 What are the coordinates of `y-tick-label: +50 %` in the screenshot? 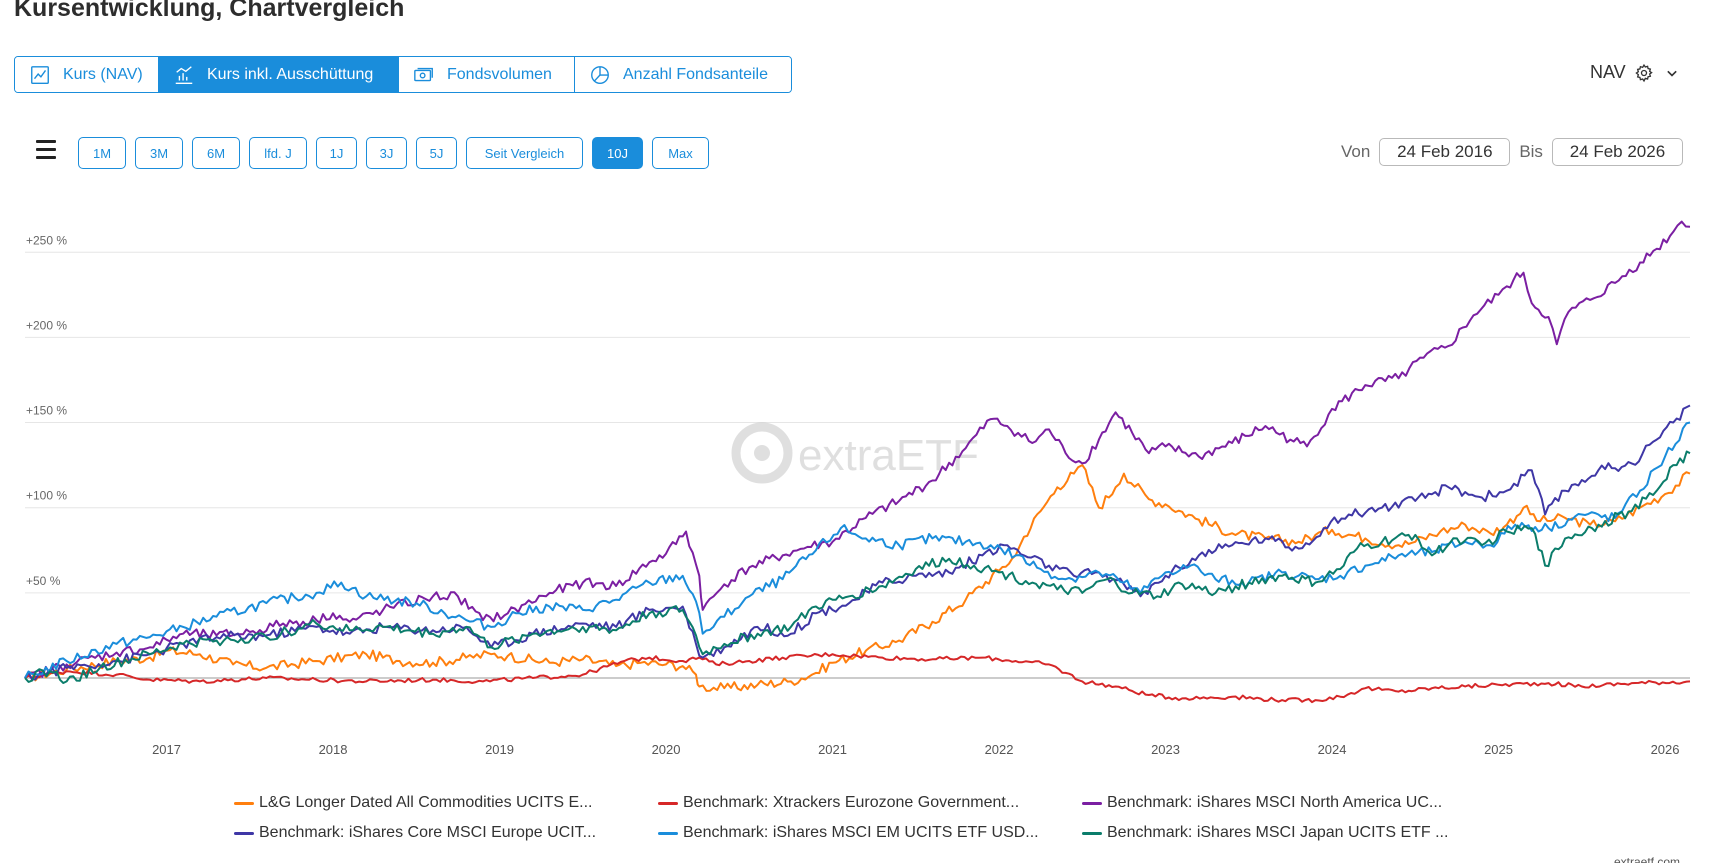 It's located at (43, 581).